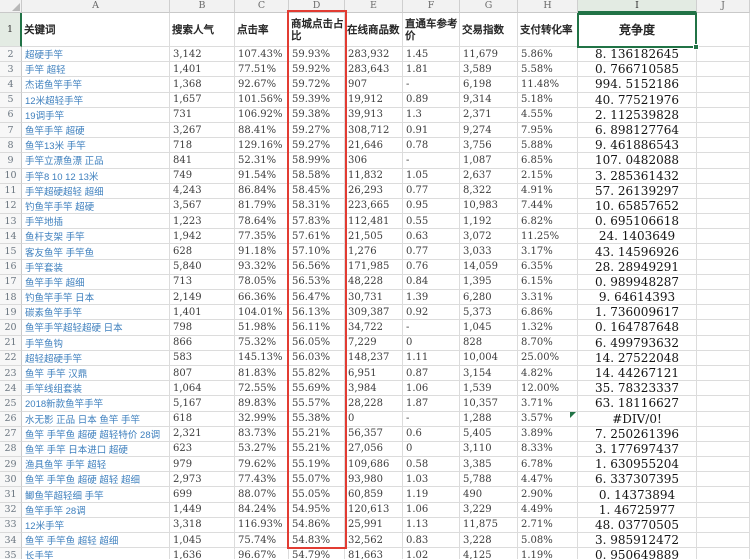 The width and height of the screenshot is (750, 559). What do you see at coordinates (489, 222) in the screenshot?
I see `cell-G13: 1,192` at bounding box center [489, 222].